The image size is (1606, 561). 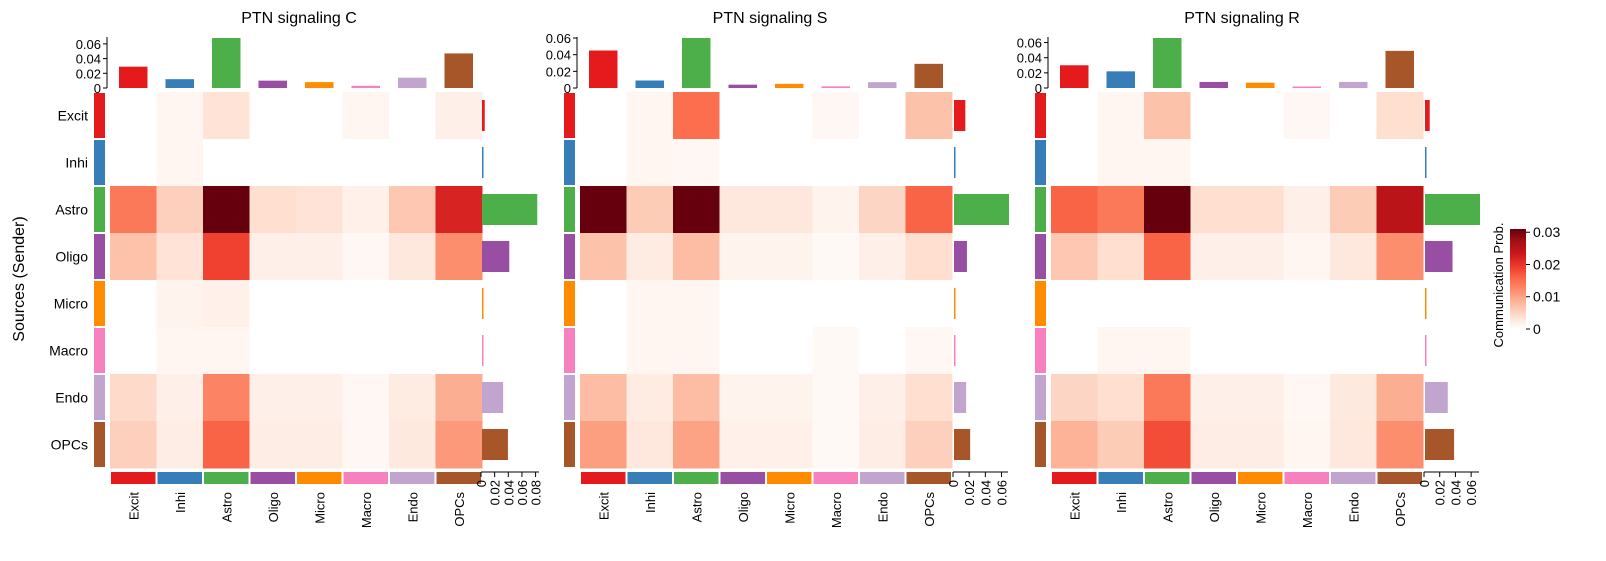 I want to click on right-bar-tick-label: 0, so click(x=1424, y=483).